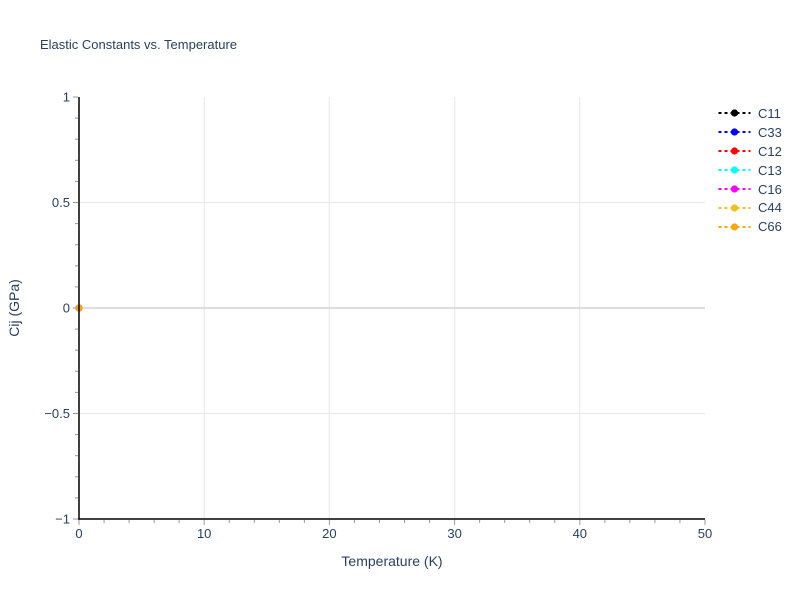 This screenshot has width=800, height=600. What do you see at coordinates (204, 533) in the screenshot?
I see `x-tick-label: 10` at bounding box center [204, 533].